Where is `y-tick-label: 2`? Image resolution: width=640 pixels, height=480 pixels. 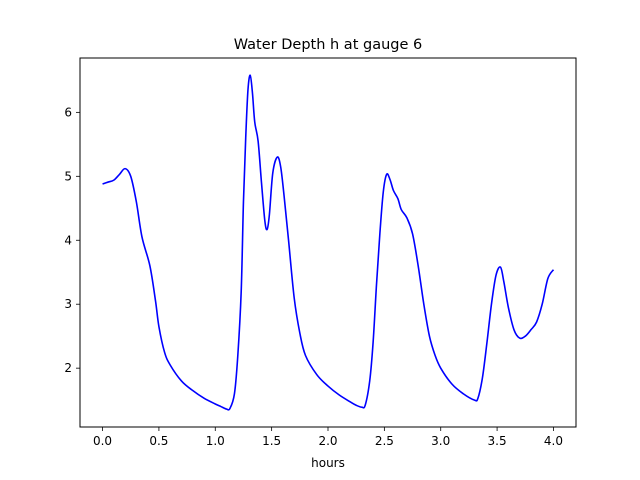
y-tick-label: 2 is located at coordinates (68, 368).